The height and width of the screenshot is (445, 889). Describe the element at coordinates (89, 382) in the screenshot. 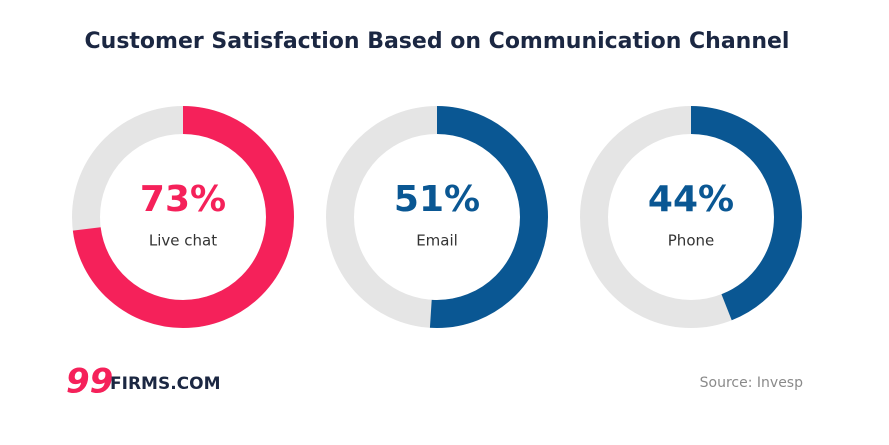

I see `logo-mark: 99` at that location.